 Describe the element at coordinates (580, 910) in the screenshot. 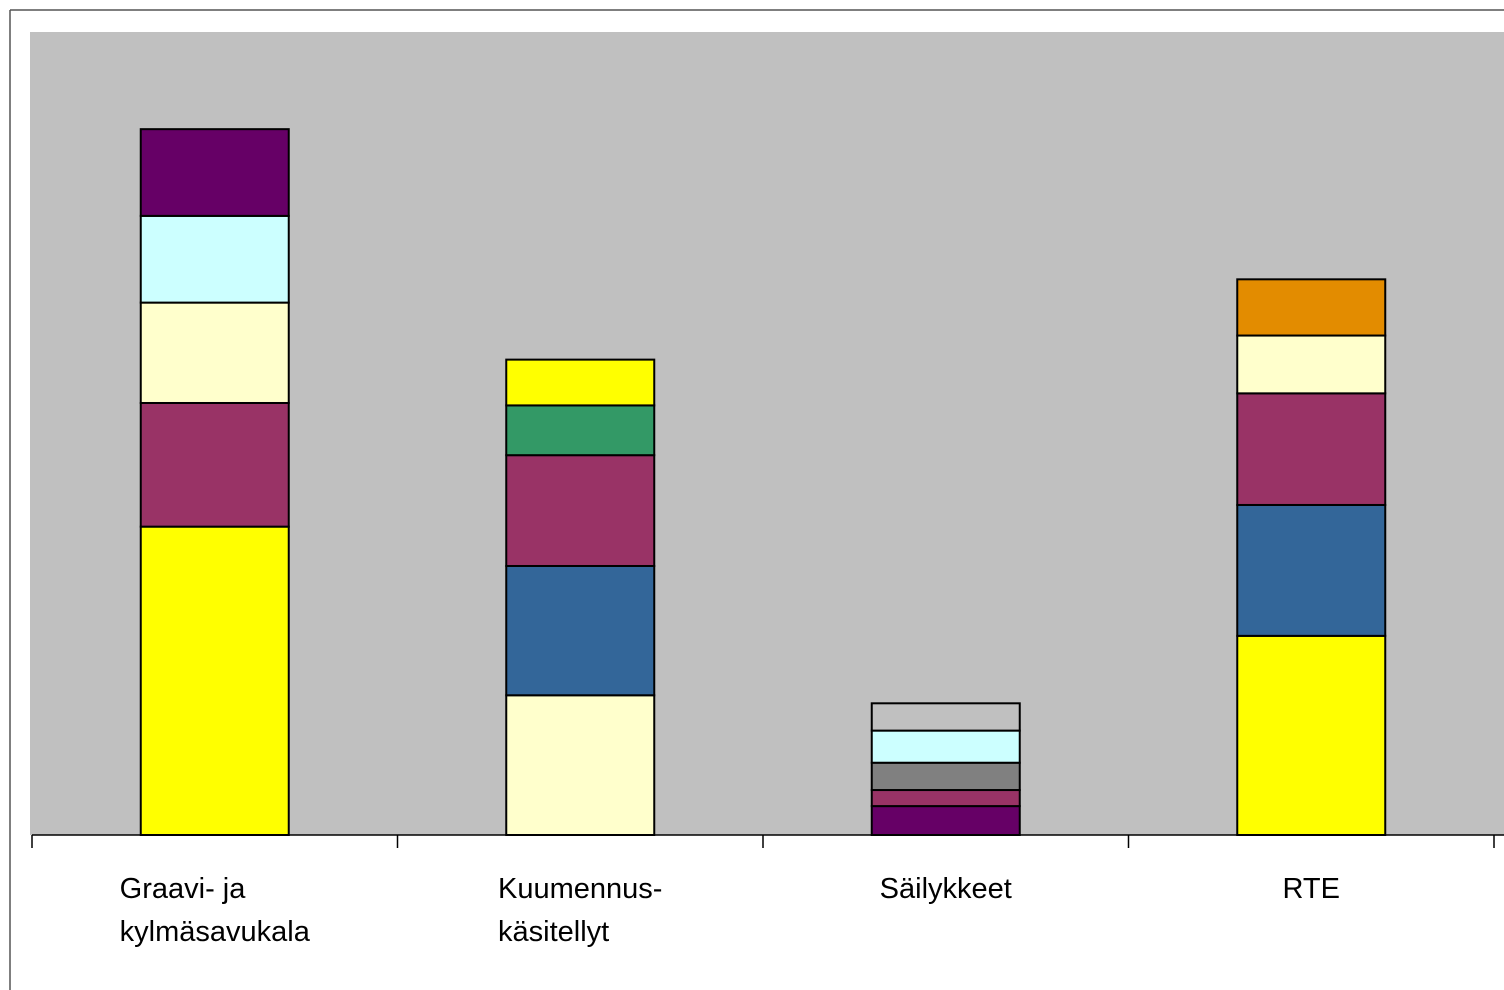

I see `x-tick-label: Kuumennus- käsitellyt` at that location.